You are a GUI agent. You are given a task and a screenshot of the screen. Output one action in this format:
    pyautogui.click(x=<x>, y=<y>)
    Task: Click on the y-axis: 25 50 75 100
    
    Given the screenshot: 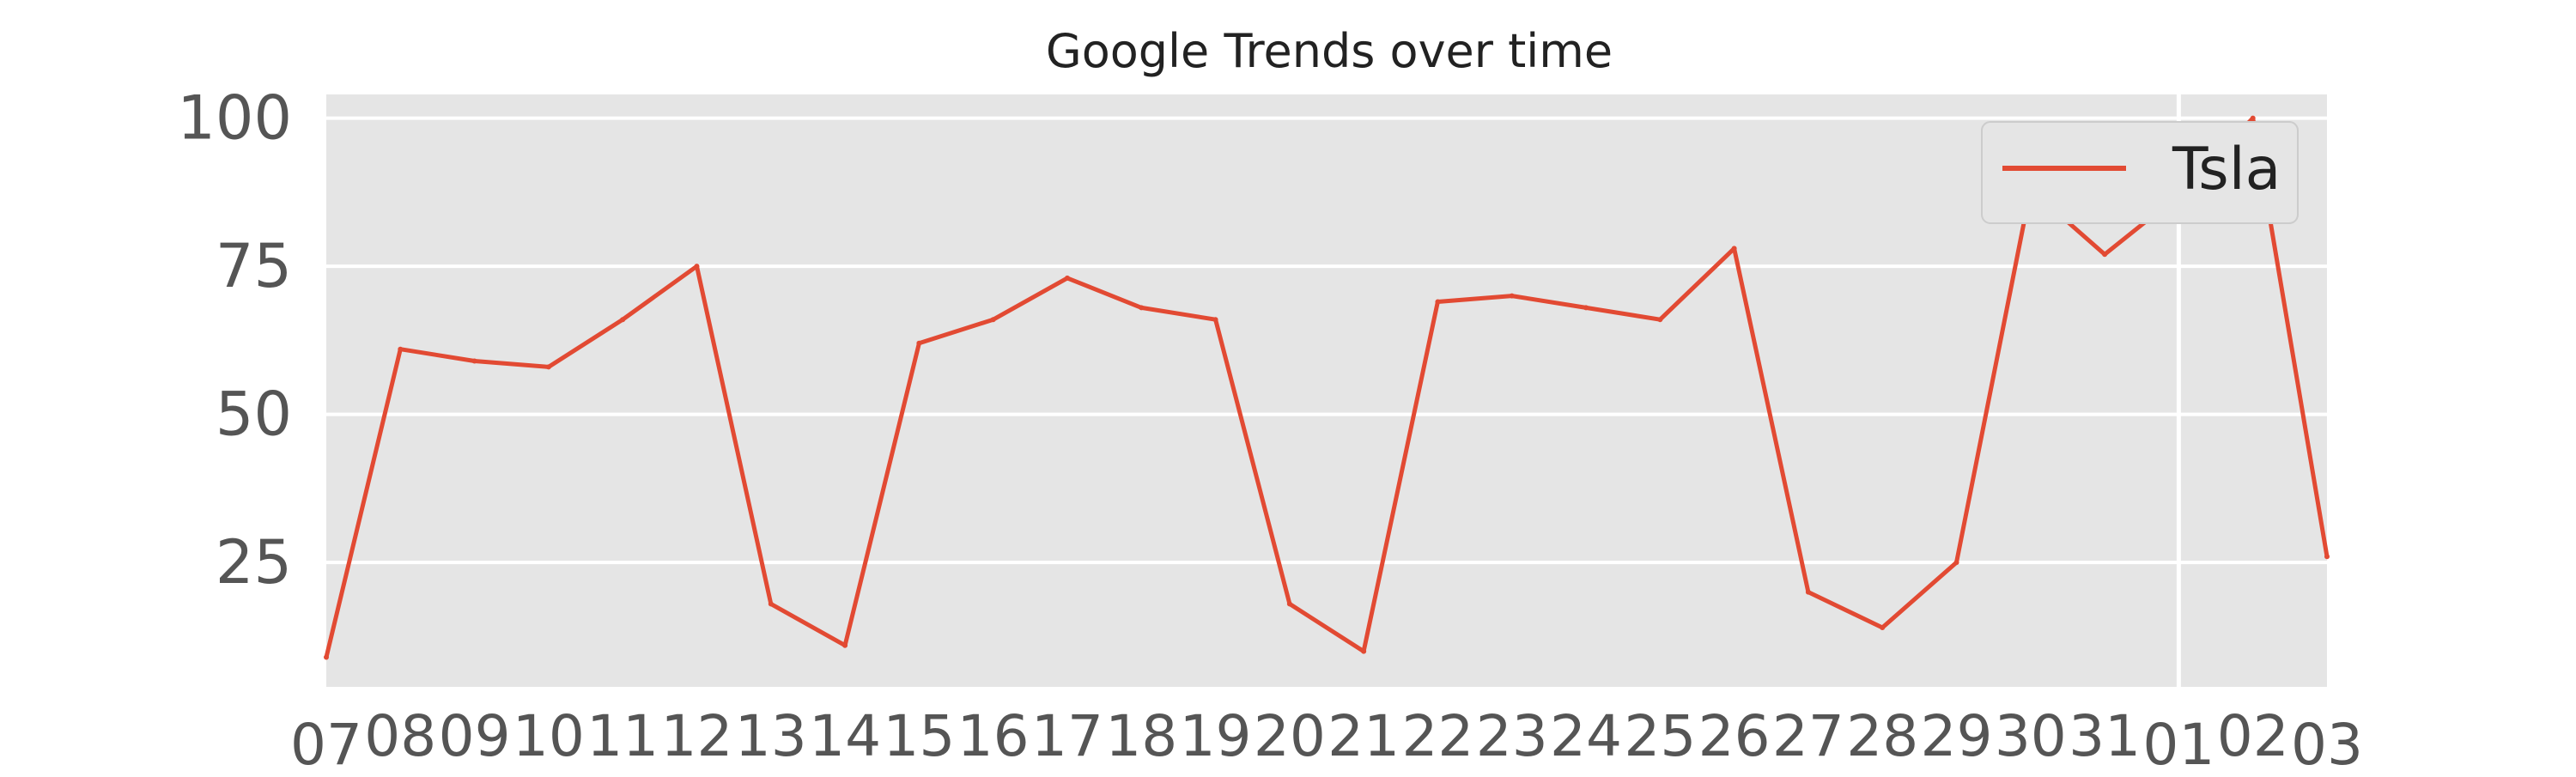 What is the action you would take?
    pyautogui.click(x=234, y=340)
    